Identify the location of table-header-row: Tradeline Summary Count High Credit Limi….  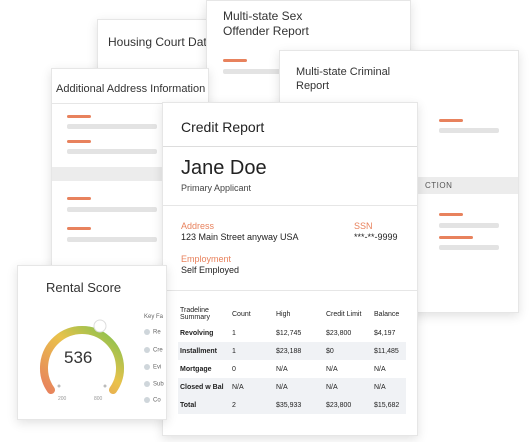
(292, 314).